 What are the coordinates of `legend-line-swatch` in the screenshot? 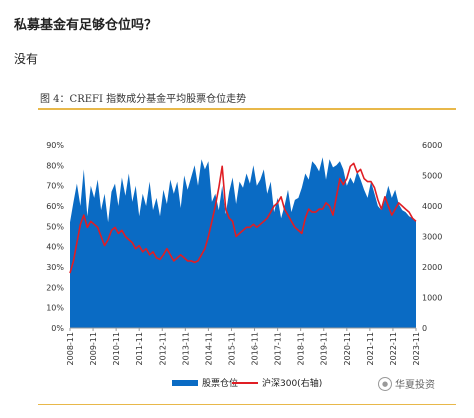 It's located at (245, 382).